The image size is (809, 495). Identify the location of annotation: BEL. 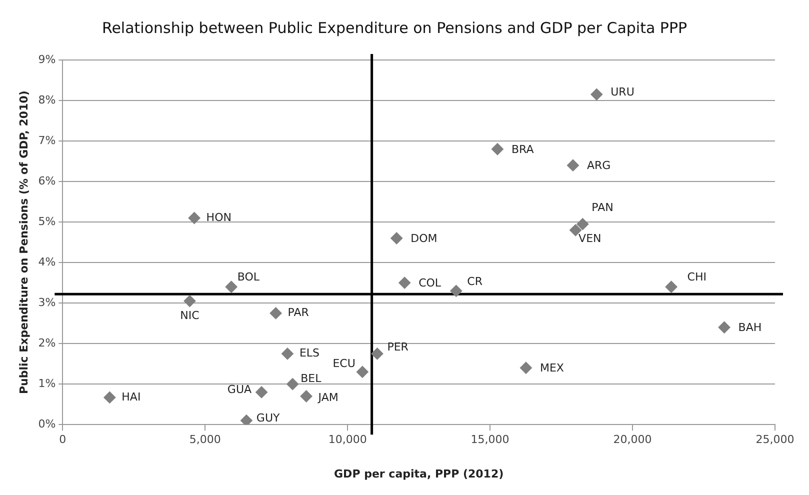
(311, 378).